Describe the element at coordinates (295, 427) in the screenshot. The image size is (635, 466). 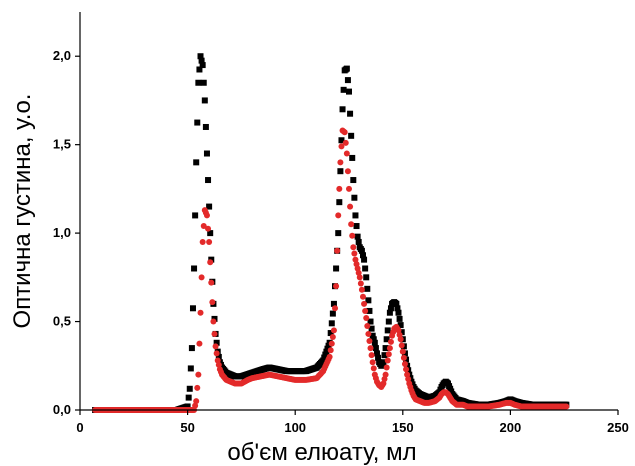
I see `x-tick-label: 100` at that location.